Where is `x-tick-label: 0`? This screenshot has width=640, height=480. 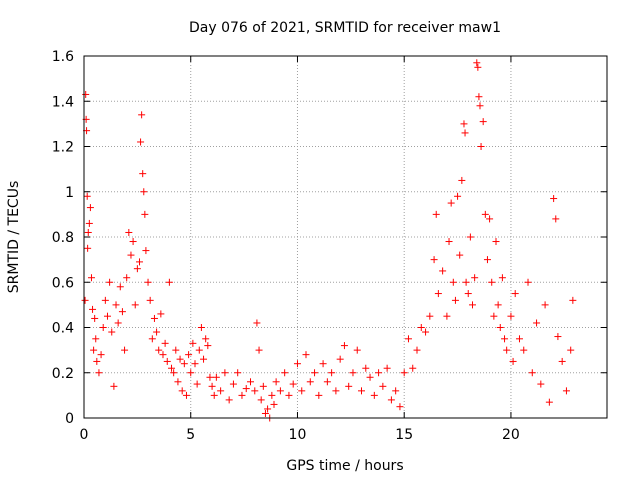 x-tick-label: 0 is located at coordinates (84, 435).